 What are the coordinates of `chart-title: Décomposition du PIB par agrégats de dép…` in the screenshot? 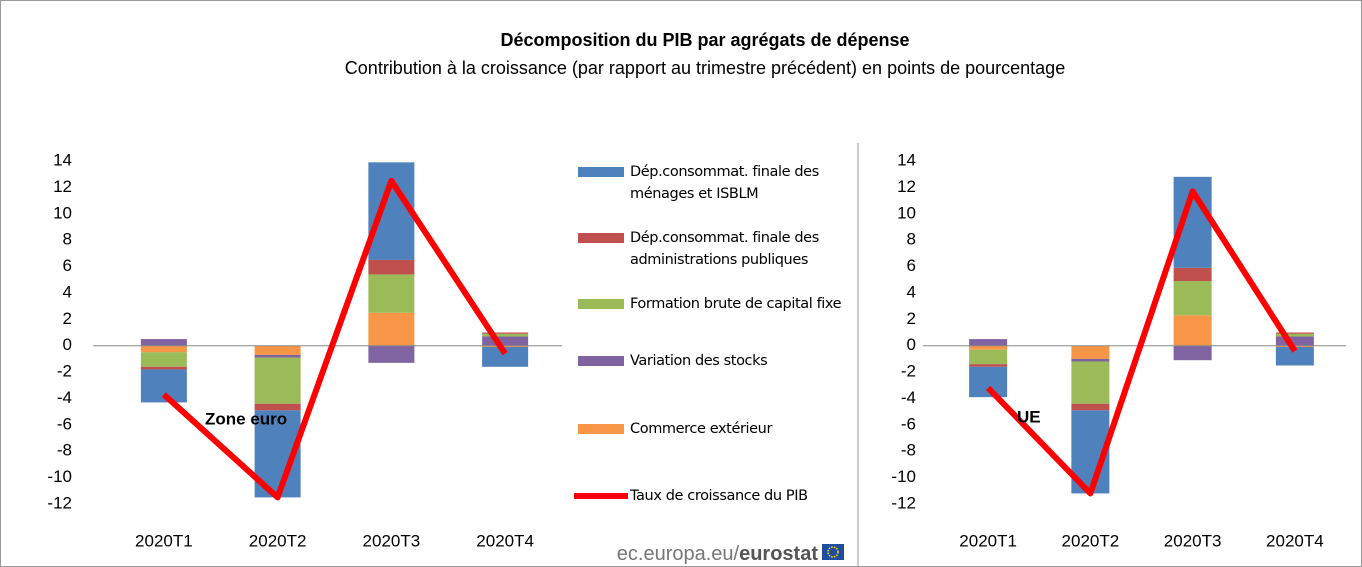 It's located at (704, 40).